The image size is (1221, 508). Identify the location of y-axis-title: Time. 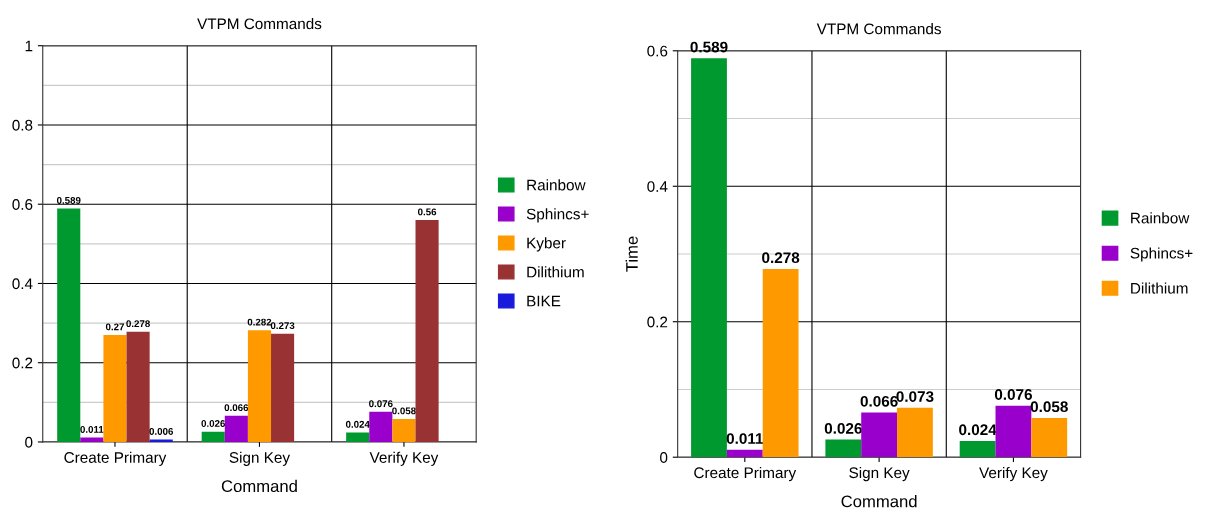
(631, 254).